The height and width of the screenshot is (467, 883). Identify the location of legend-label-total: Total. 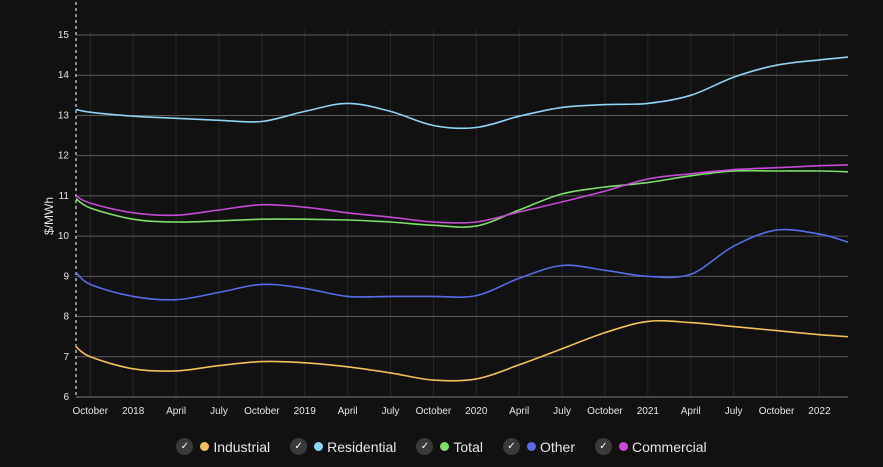
(468, 446).